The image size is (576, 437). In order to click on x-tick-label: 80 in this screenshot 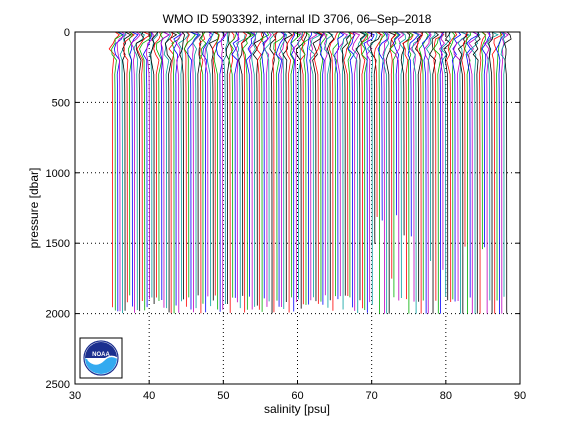, I will do `click(446, 396)`.